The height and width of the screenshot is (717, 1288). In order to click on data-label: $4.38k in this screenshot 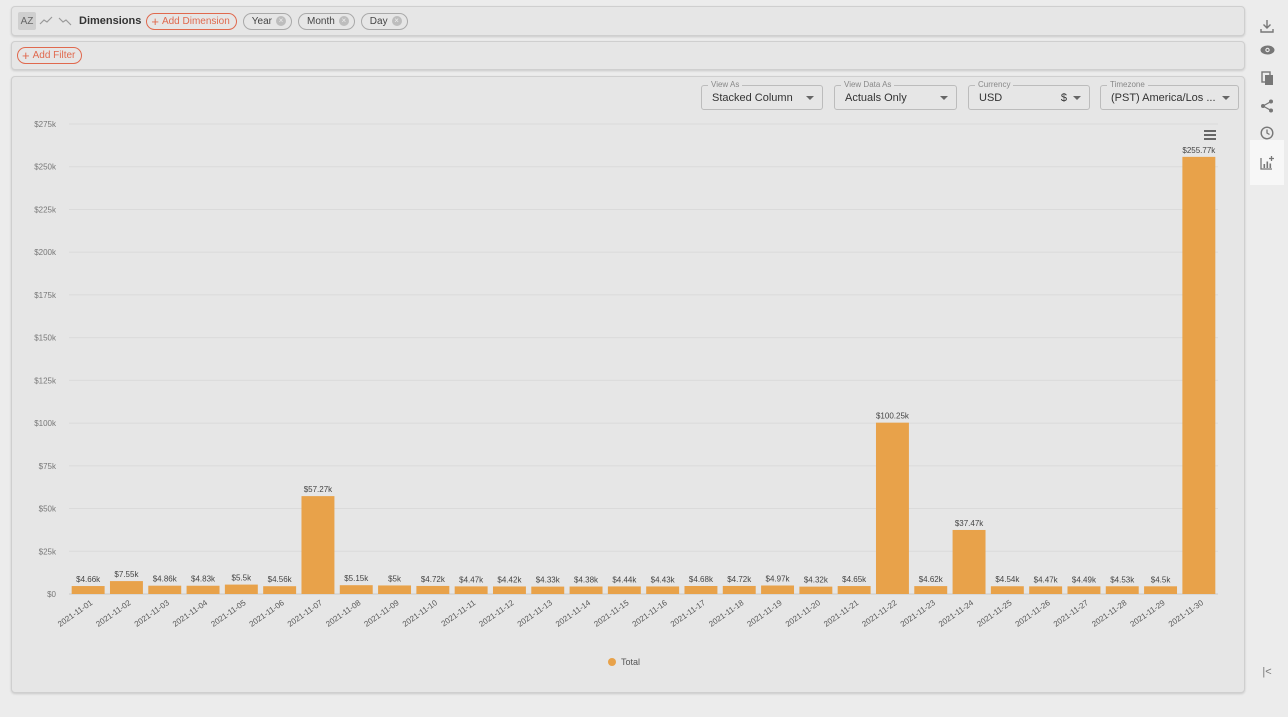, I will do `click(586, 580)`.